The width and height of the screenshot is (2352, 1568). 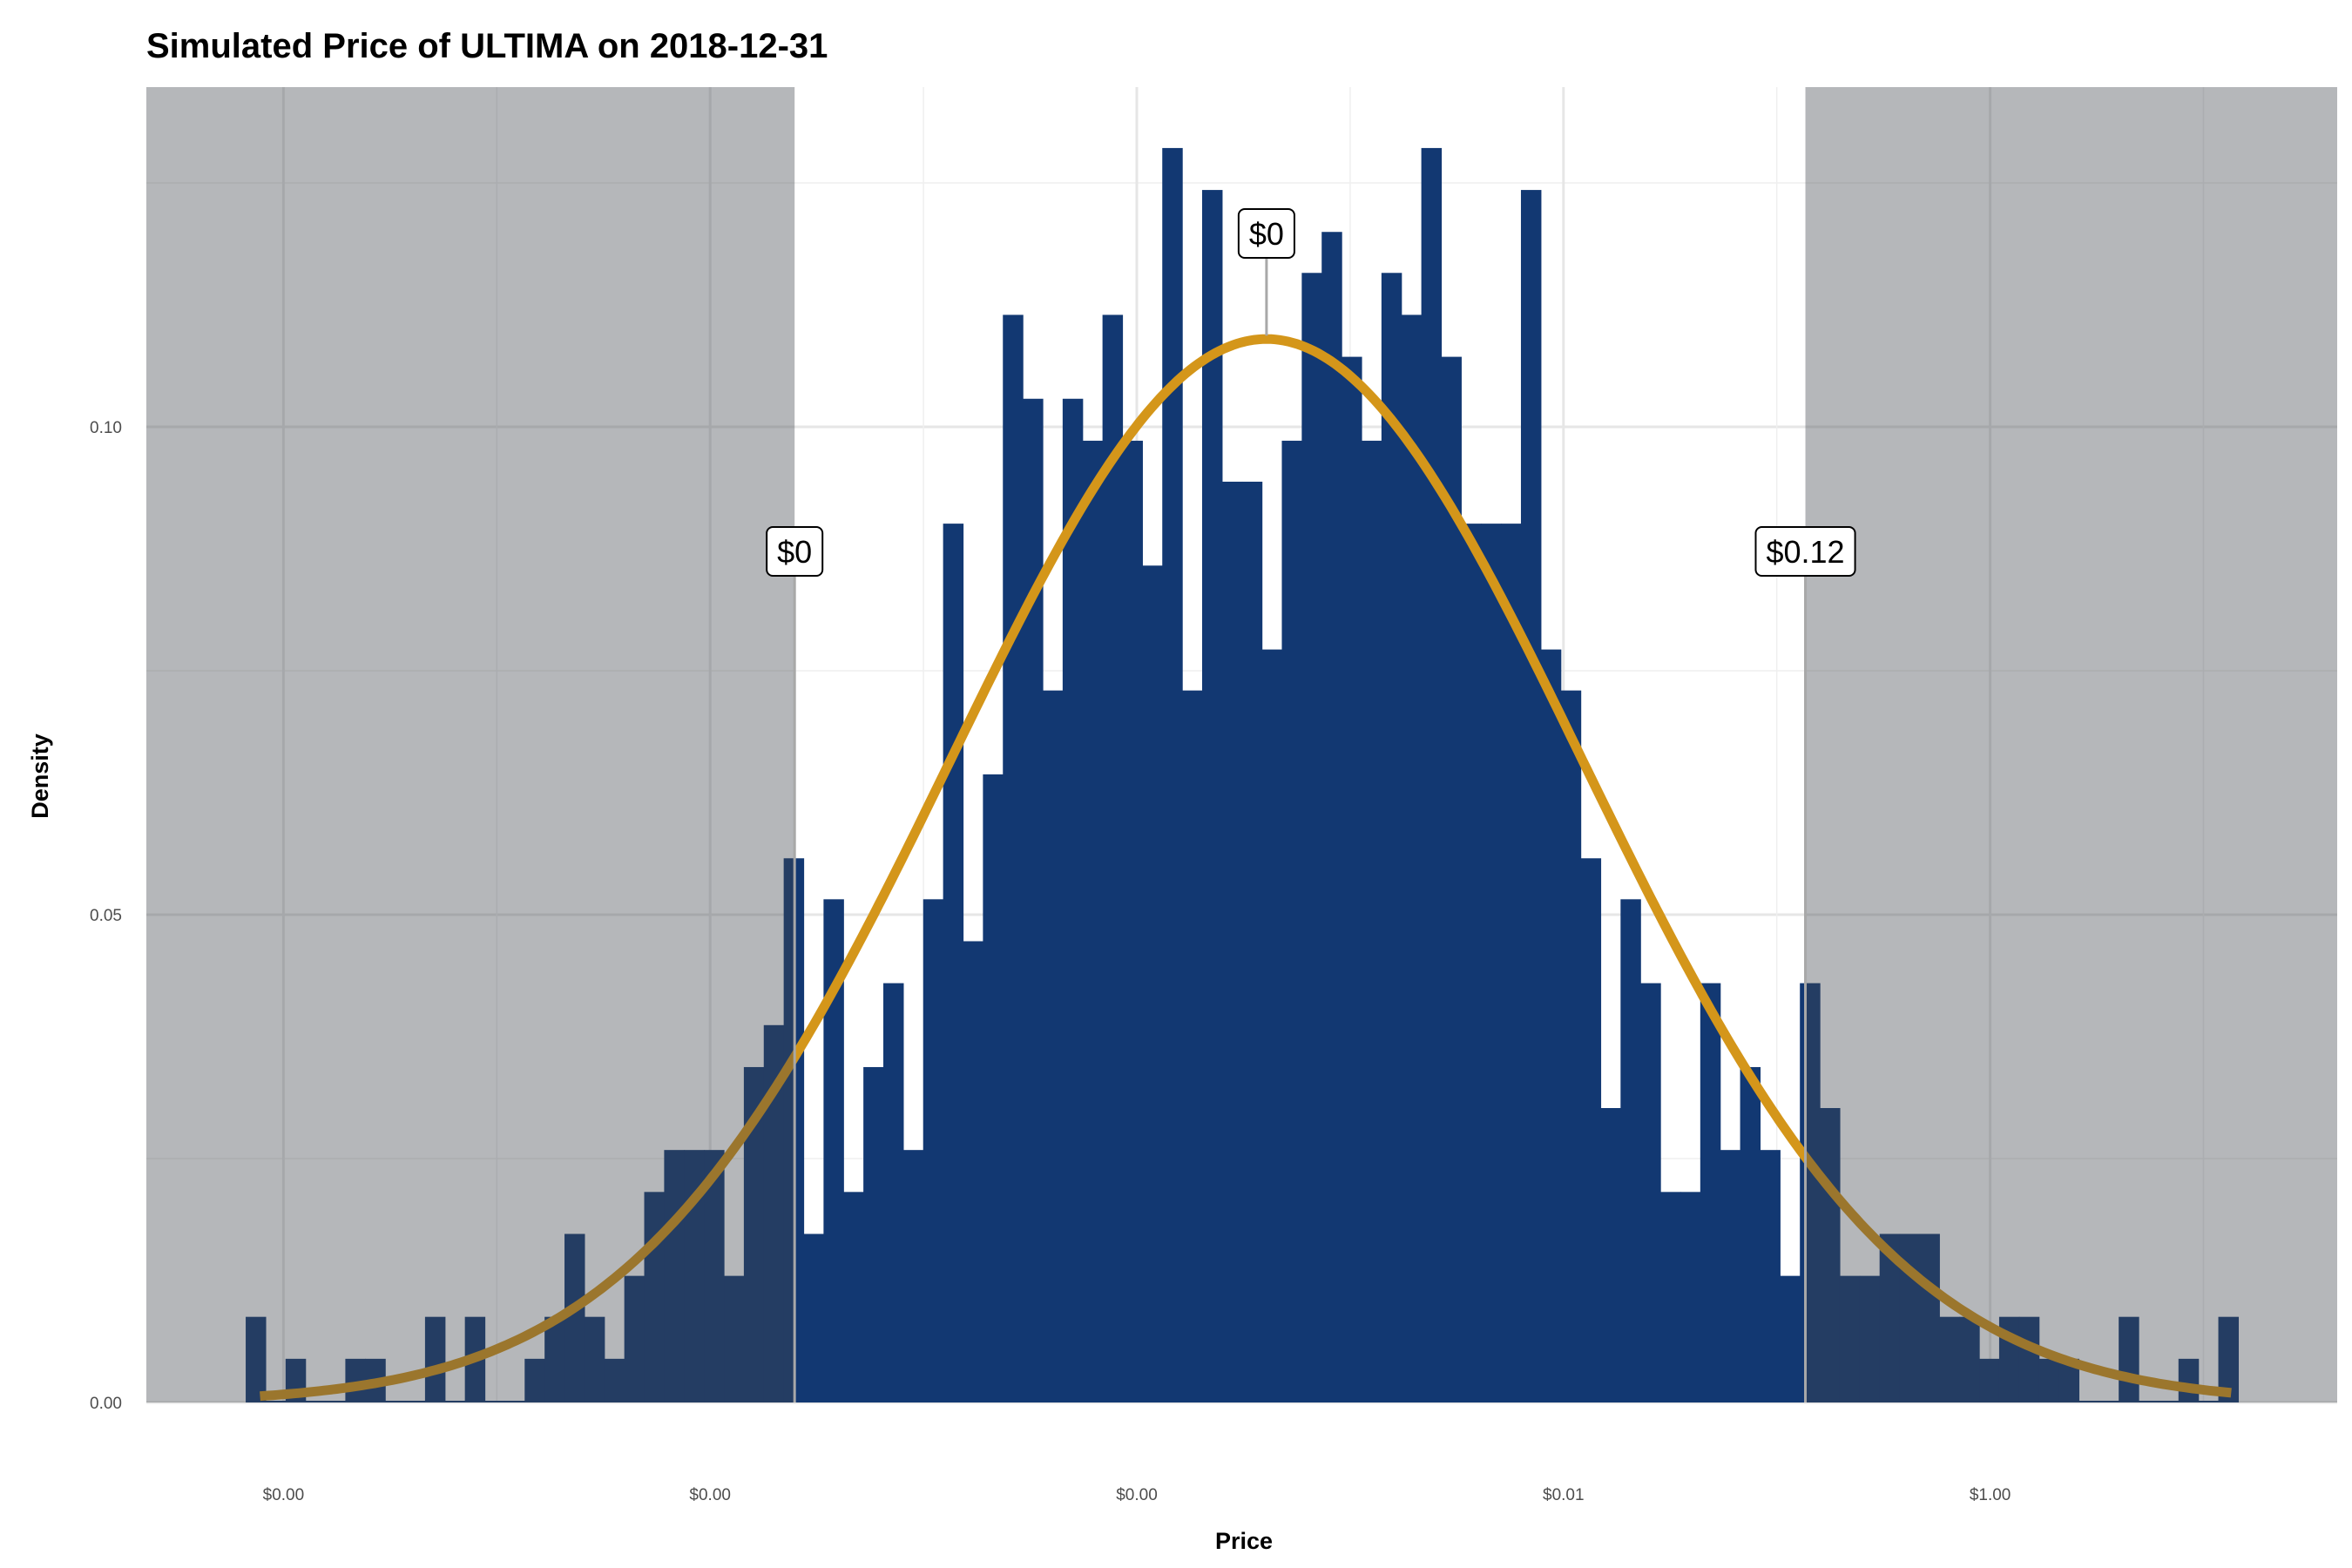 I want to click on y-tick-label: 0.00, so click(x=106, y=1404).